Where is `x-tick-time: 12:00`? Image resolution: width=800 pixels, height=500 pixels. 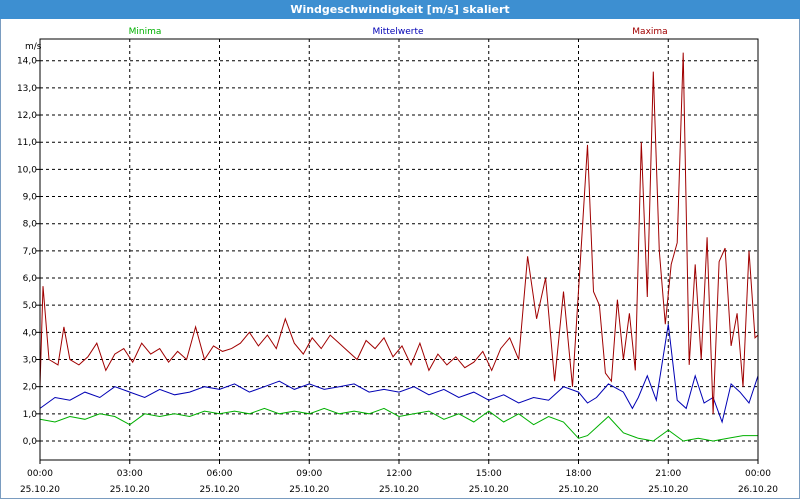 x-tick-time: 12:00 is located at coordinates (399, 474).